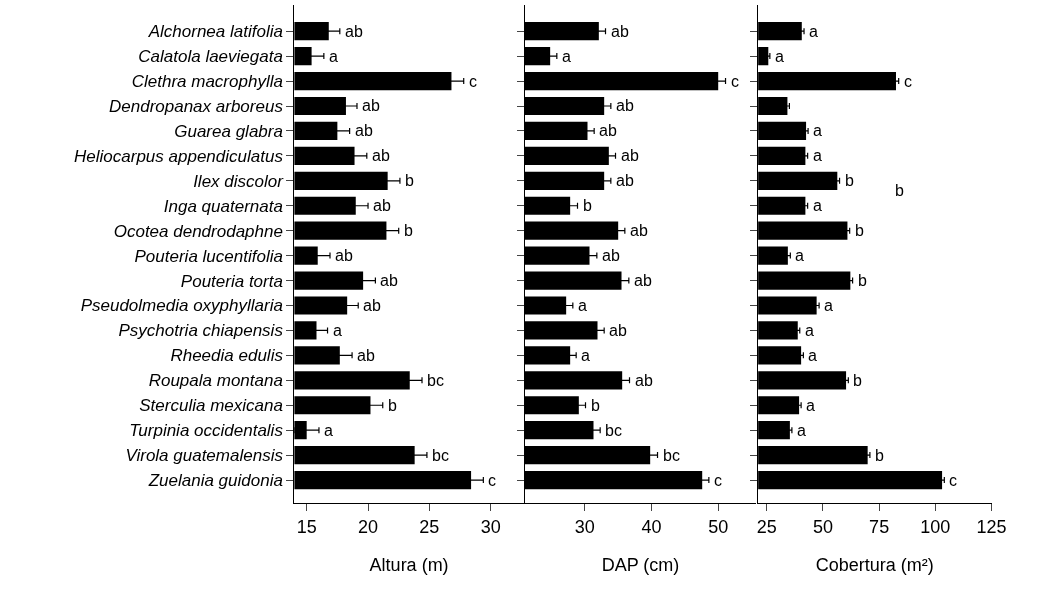  What do you see at coordinates (204, 456) in the screenshot?
I see `y-tick-label: Virola guatemalensis` at bounding box center [204, 456].